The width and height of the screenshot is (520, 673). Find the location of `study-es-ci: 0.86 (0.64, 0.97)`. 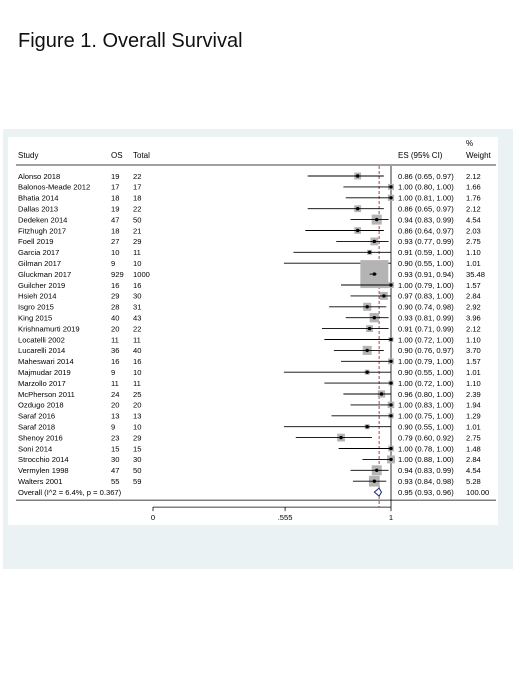

study-es-ci: 0.86 (0.64, 0.97) is located at coordinates (426, 230).